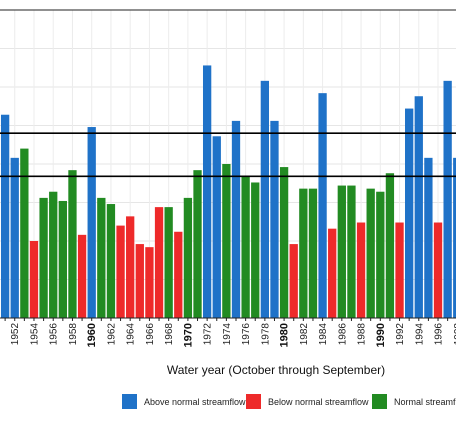 The image size is (456, 426). I want to click on bar-1972, so click(207, 191).